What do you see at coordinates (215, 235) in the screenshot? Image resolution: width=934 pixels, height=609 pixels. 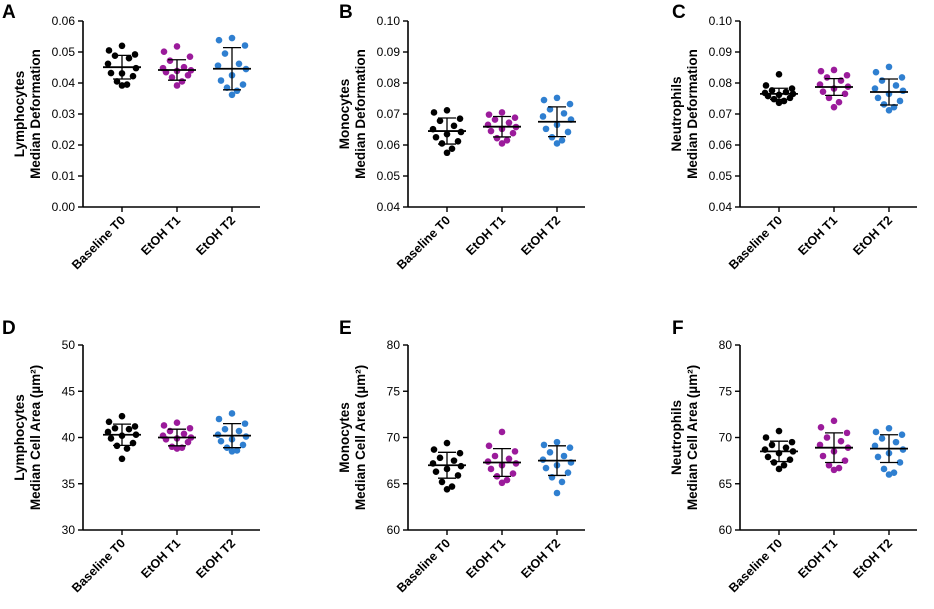 I see `x-tick-label: EtOH T2` at bounding box center [215, 235].